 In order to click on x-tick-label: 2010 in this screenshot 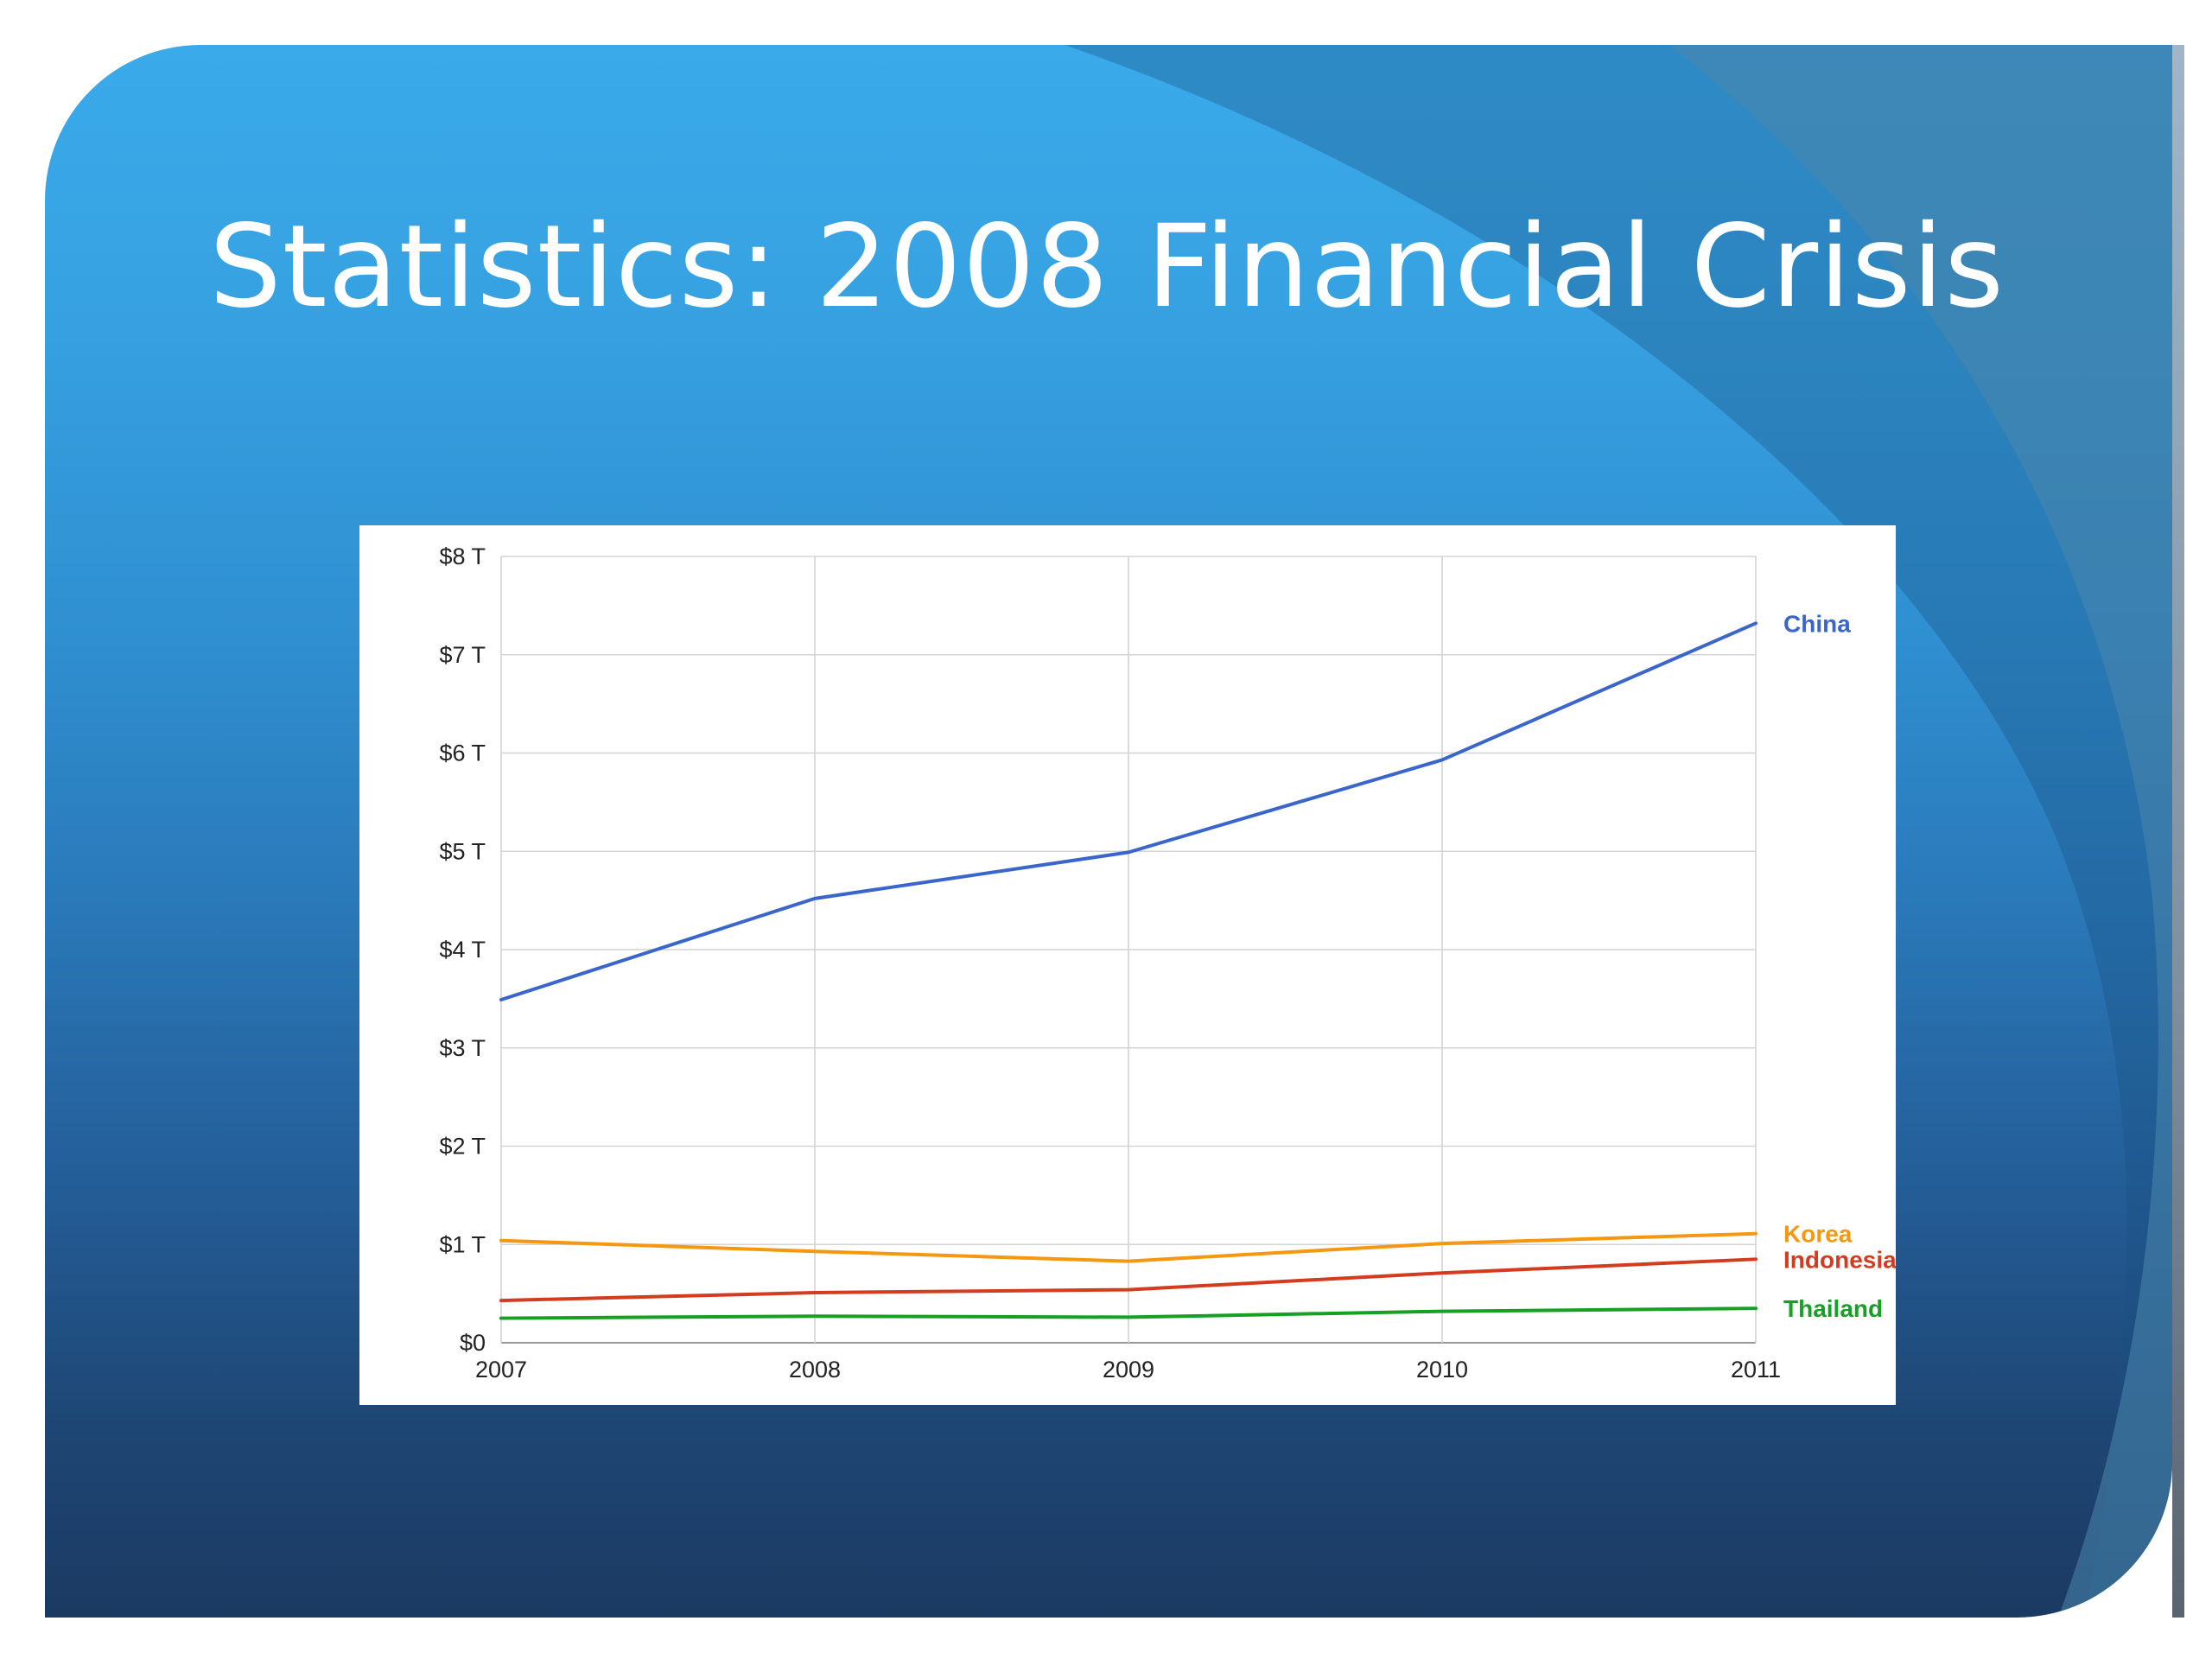, I will do `click(1442, 1369)`.